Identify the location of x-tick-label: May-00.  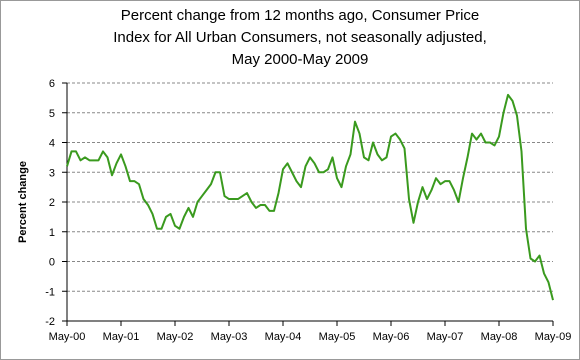
(67, 337).